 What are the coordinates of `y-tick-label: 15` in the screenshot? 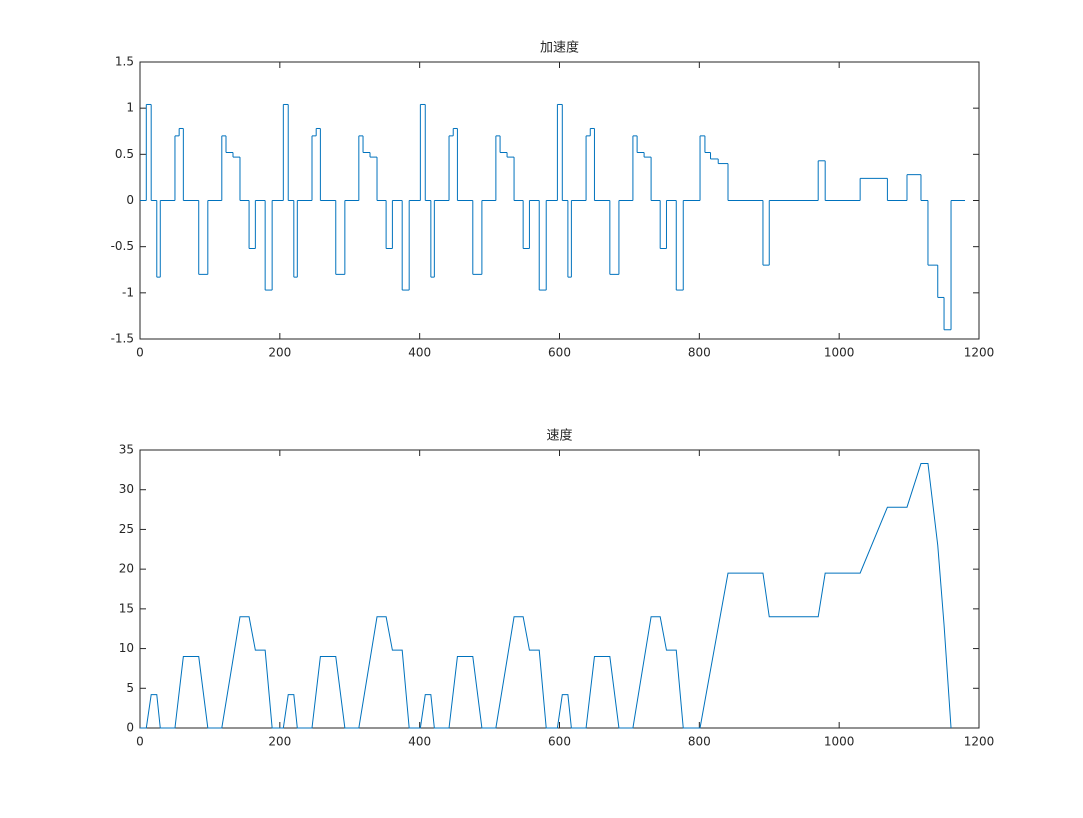 It's located at (126, 608).